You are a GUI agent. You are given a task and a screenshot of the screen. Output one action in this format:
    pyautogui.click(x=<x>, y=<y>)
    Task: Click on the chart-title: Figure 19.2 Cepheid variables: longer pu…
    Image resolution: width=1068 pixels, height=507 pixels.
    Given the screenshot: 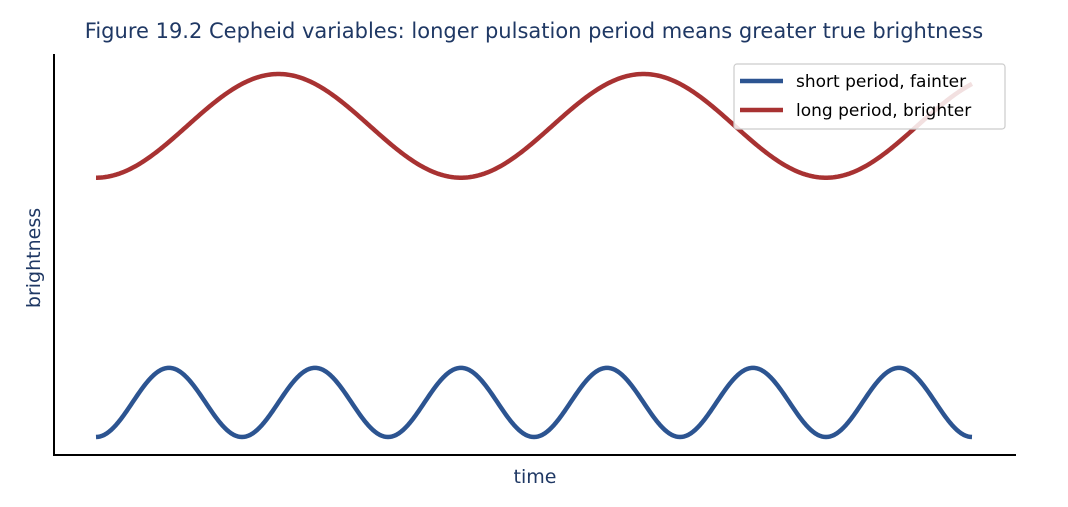 What is the action you would take?
    pyautogui.click(x=534, y=31)
    